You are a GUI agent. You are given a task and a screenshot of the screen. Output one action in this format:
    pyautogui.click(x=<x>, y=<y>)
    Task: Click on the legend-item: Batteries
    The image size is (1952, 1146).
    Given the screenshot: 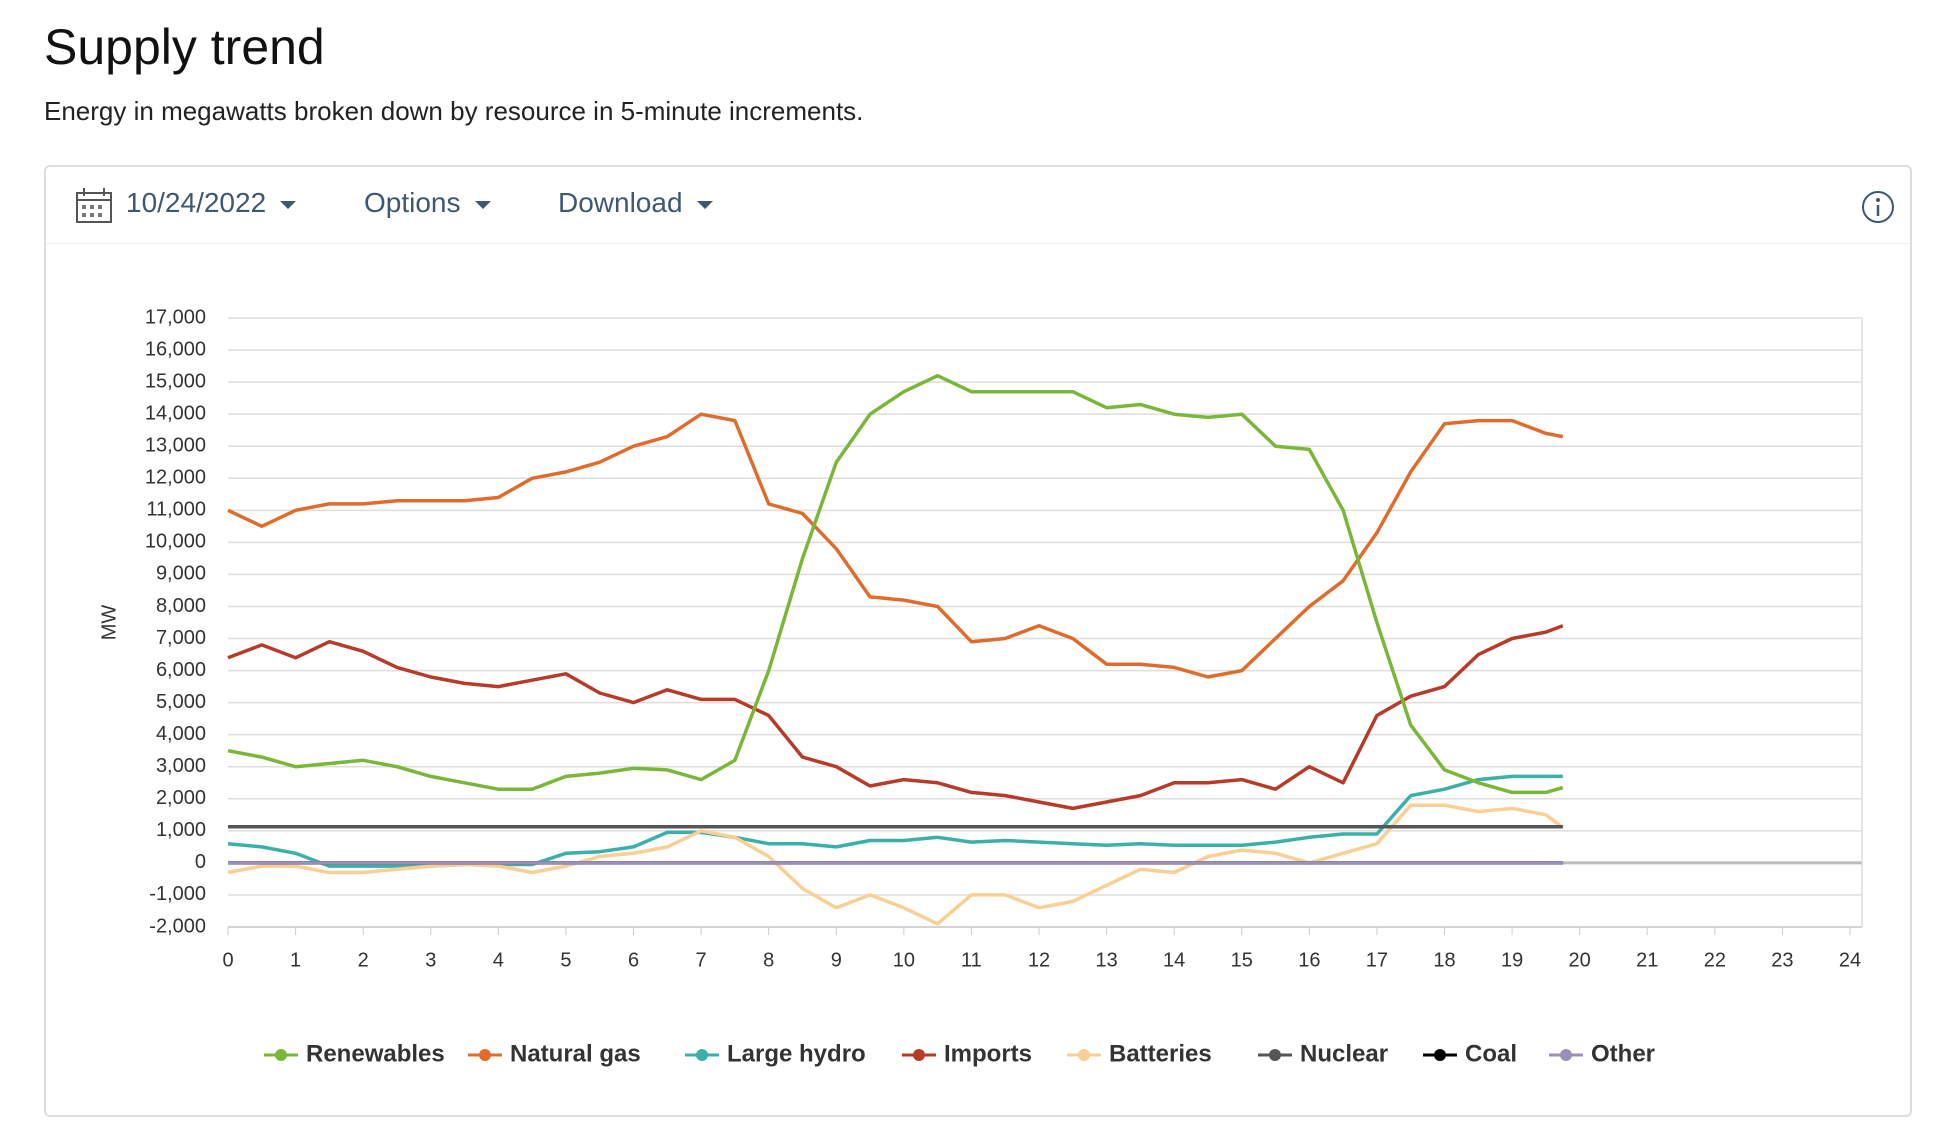 What is the action you would take?
    pyautogui.click(x=1139, y=1053)
    